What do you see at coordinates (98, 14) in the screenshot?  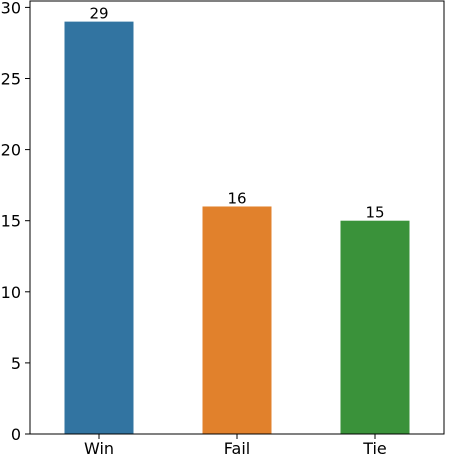 I see `data-label-win: 29` at bounding box center [98, 14].